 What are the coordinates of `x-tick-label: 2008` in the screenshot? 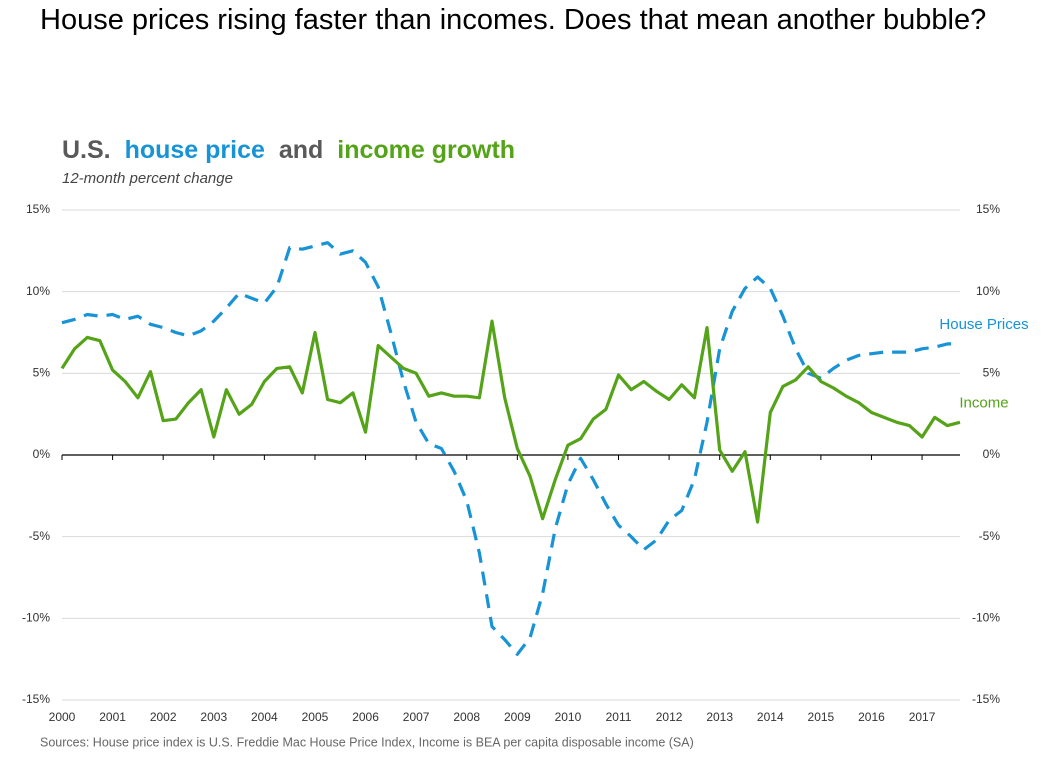 It's located at (466, 717).